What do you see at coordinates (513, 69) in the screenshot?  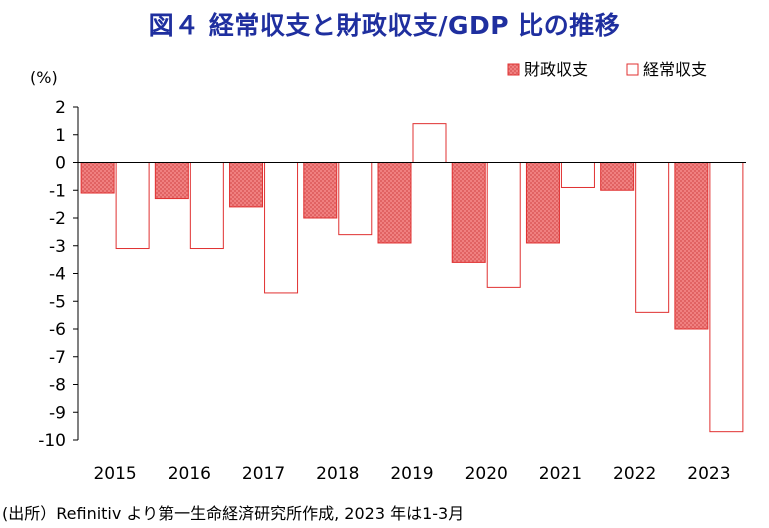 I see `legend-swatch-fiscal` at bounding box center [513, 69].